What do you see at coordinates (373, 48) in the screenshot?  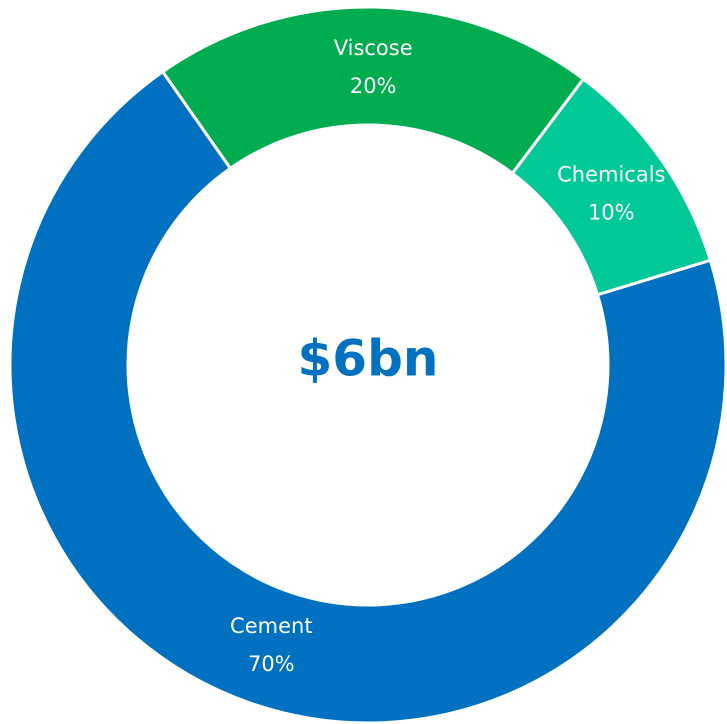 I see `slice-category: Viscose` at bounding box center [373, 48].